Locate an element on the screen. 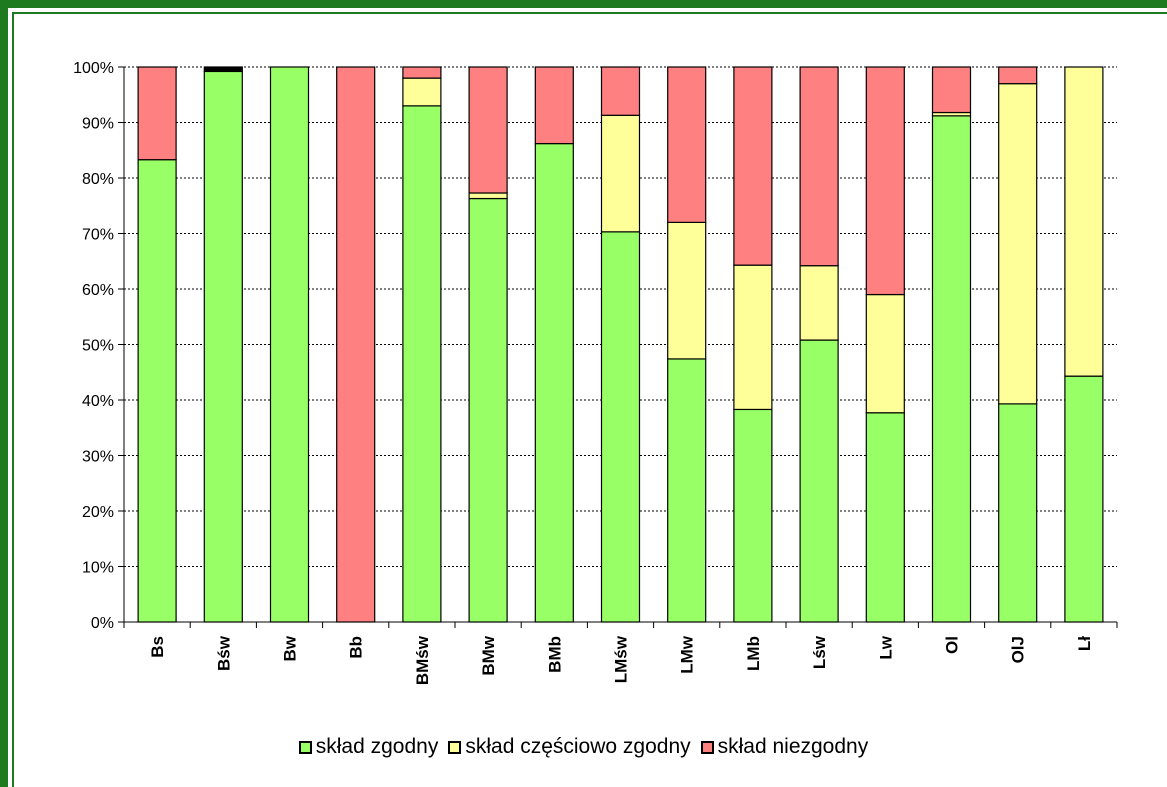 The height and width of the screenshot is (787, 1167). y-tick-label: 30% is located at coordinates (98, 457).